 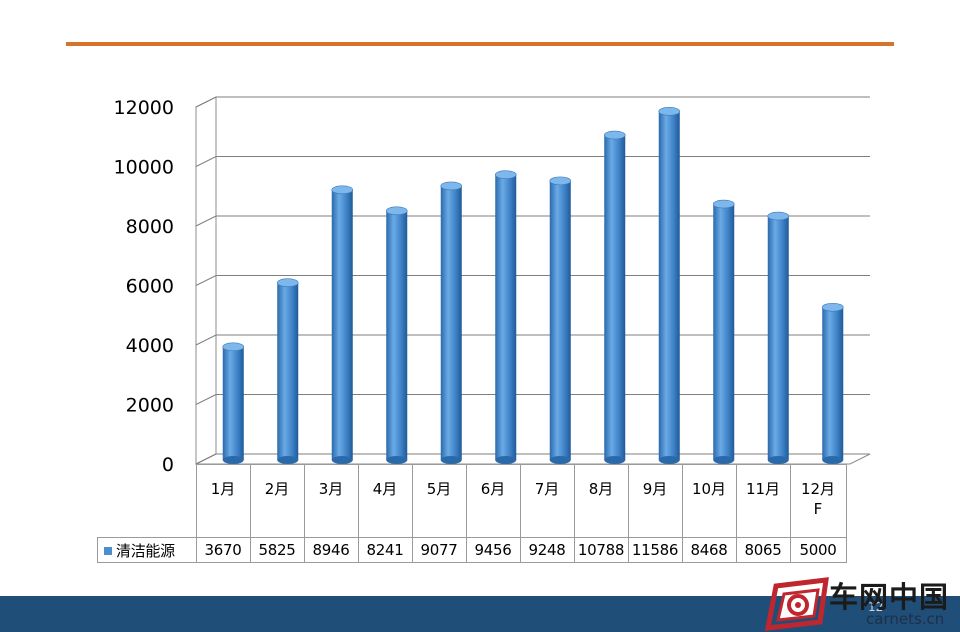 I want to click on value-cell: 11586, so click(x=655, y=550).